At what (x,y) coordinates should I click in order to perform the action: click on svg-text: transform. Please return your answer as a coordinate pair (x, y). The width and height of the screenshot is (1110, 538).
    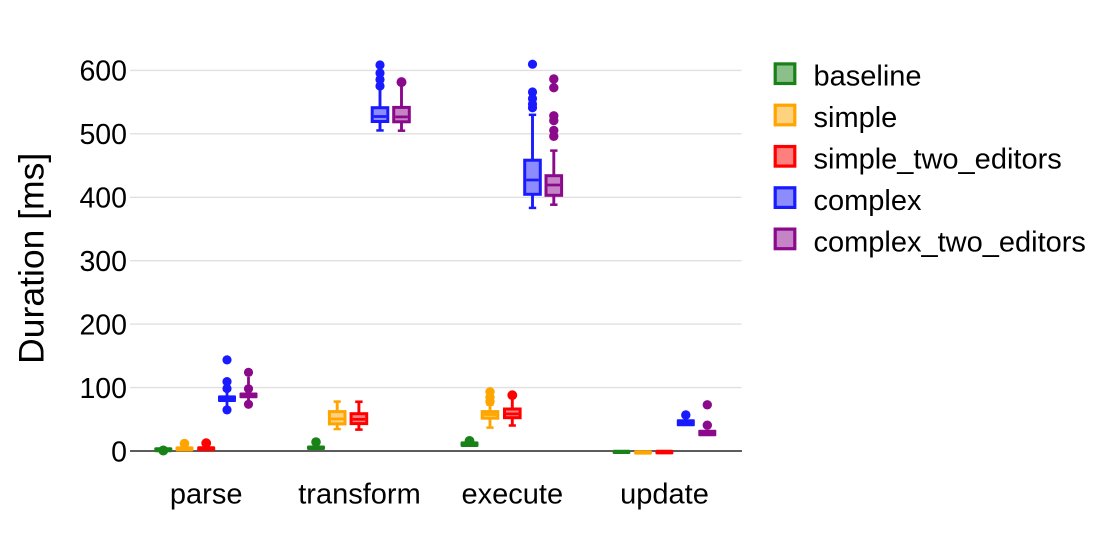
    Looking at the image, I should click on (359, 495).